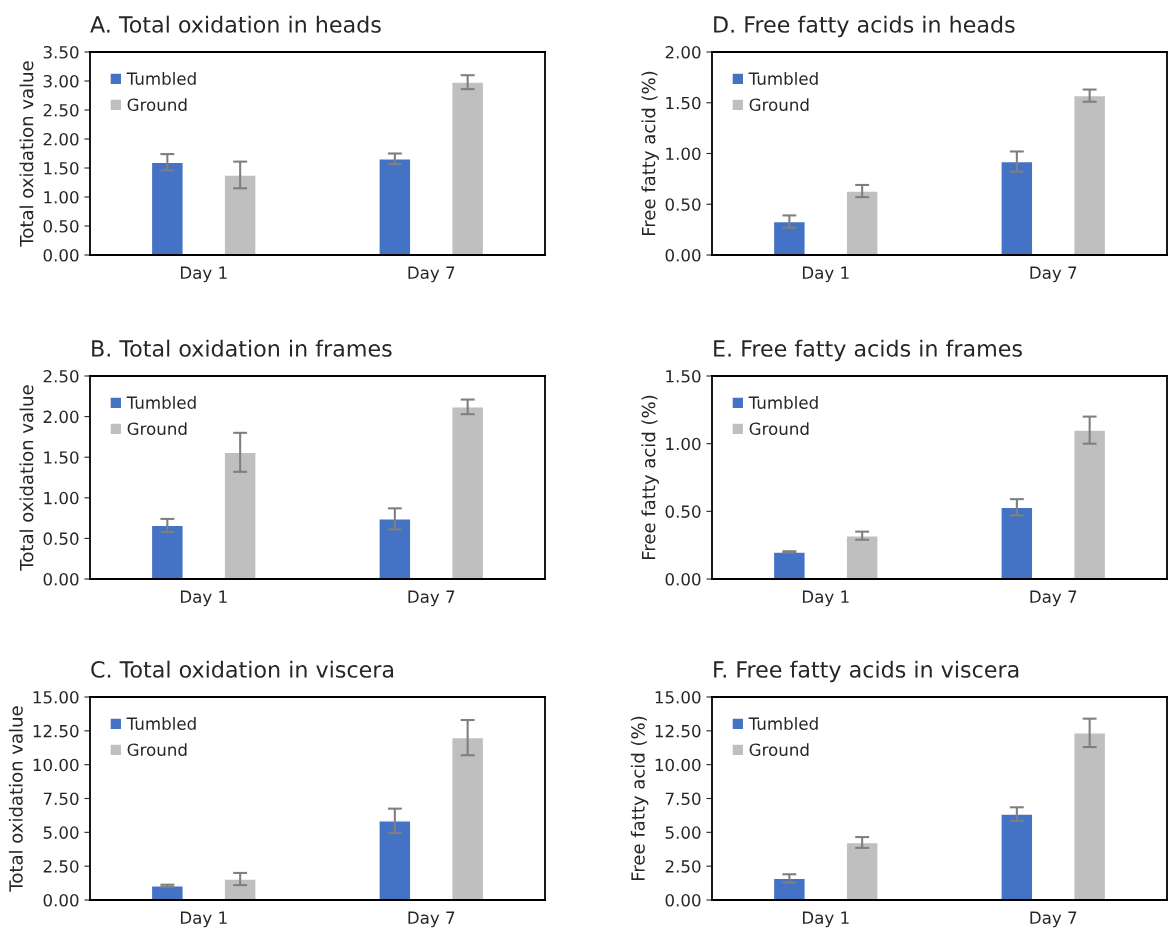 This screenshot has height=931, width=1175. Describe the element at coordinates (61, 52) in the screenshot. I see `y-tick-label: 3.50` at that location.